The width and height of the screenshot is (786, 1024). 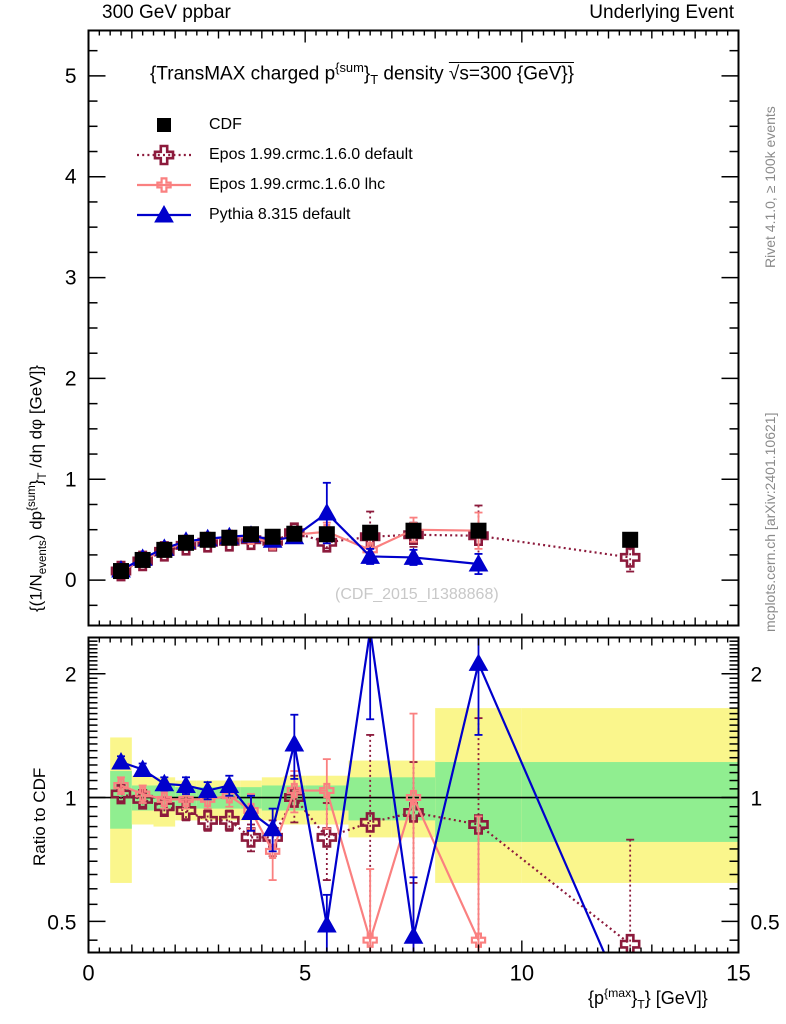 What do you see at coordinates (757, 675) in the screenshot?
I see `ratio-y-tick-label-right: 2` at bounding box center [757, 675].